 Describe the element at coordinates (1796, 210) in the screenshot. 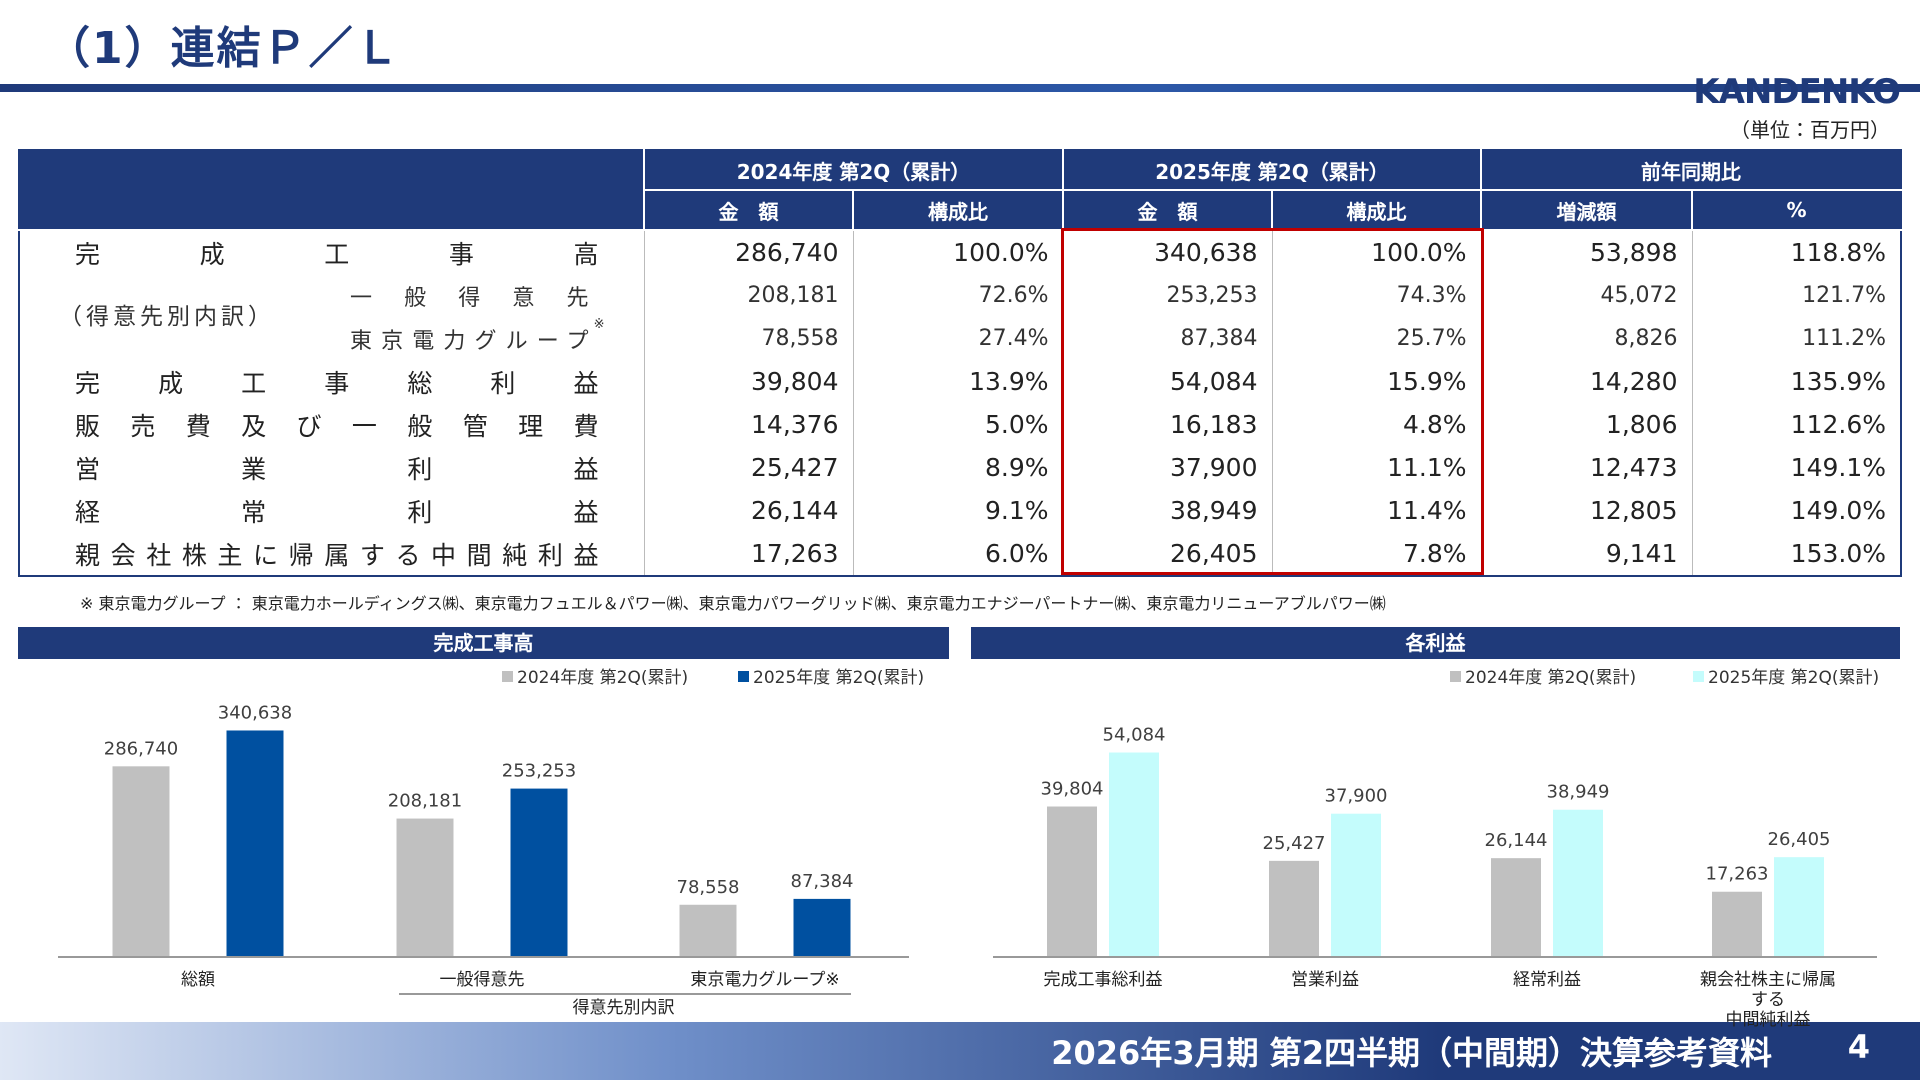

I see `header-sub: %` at that location.